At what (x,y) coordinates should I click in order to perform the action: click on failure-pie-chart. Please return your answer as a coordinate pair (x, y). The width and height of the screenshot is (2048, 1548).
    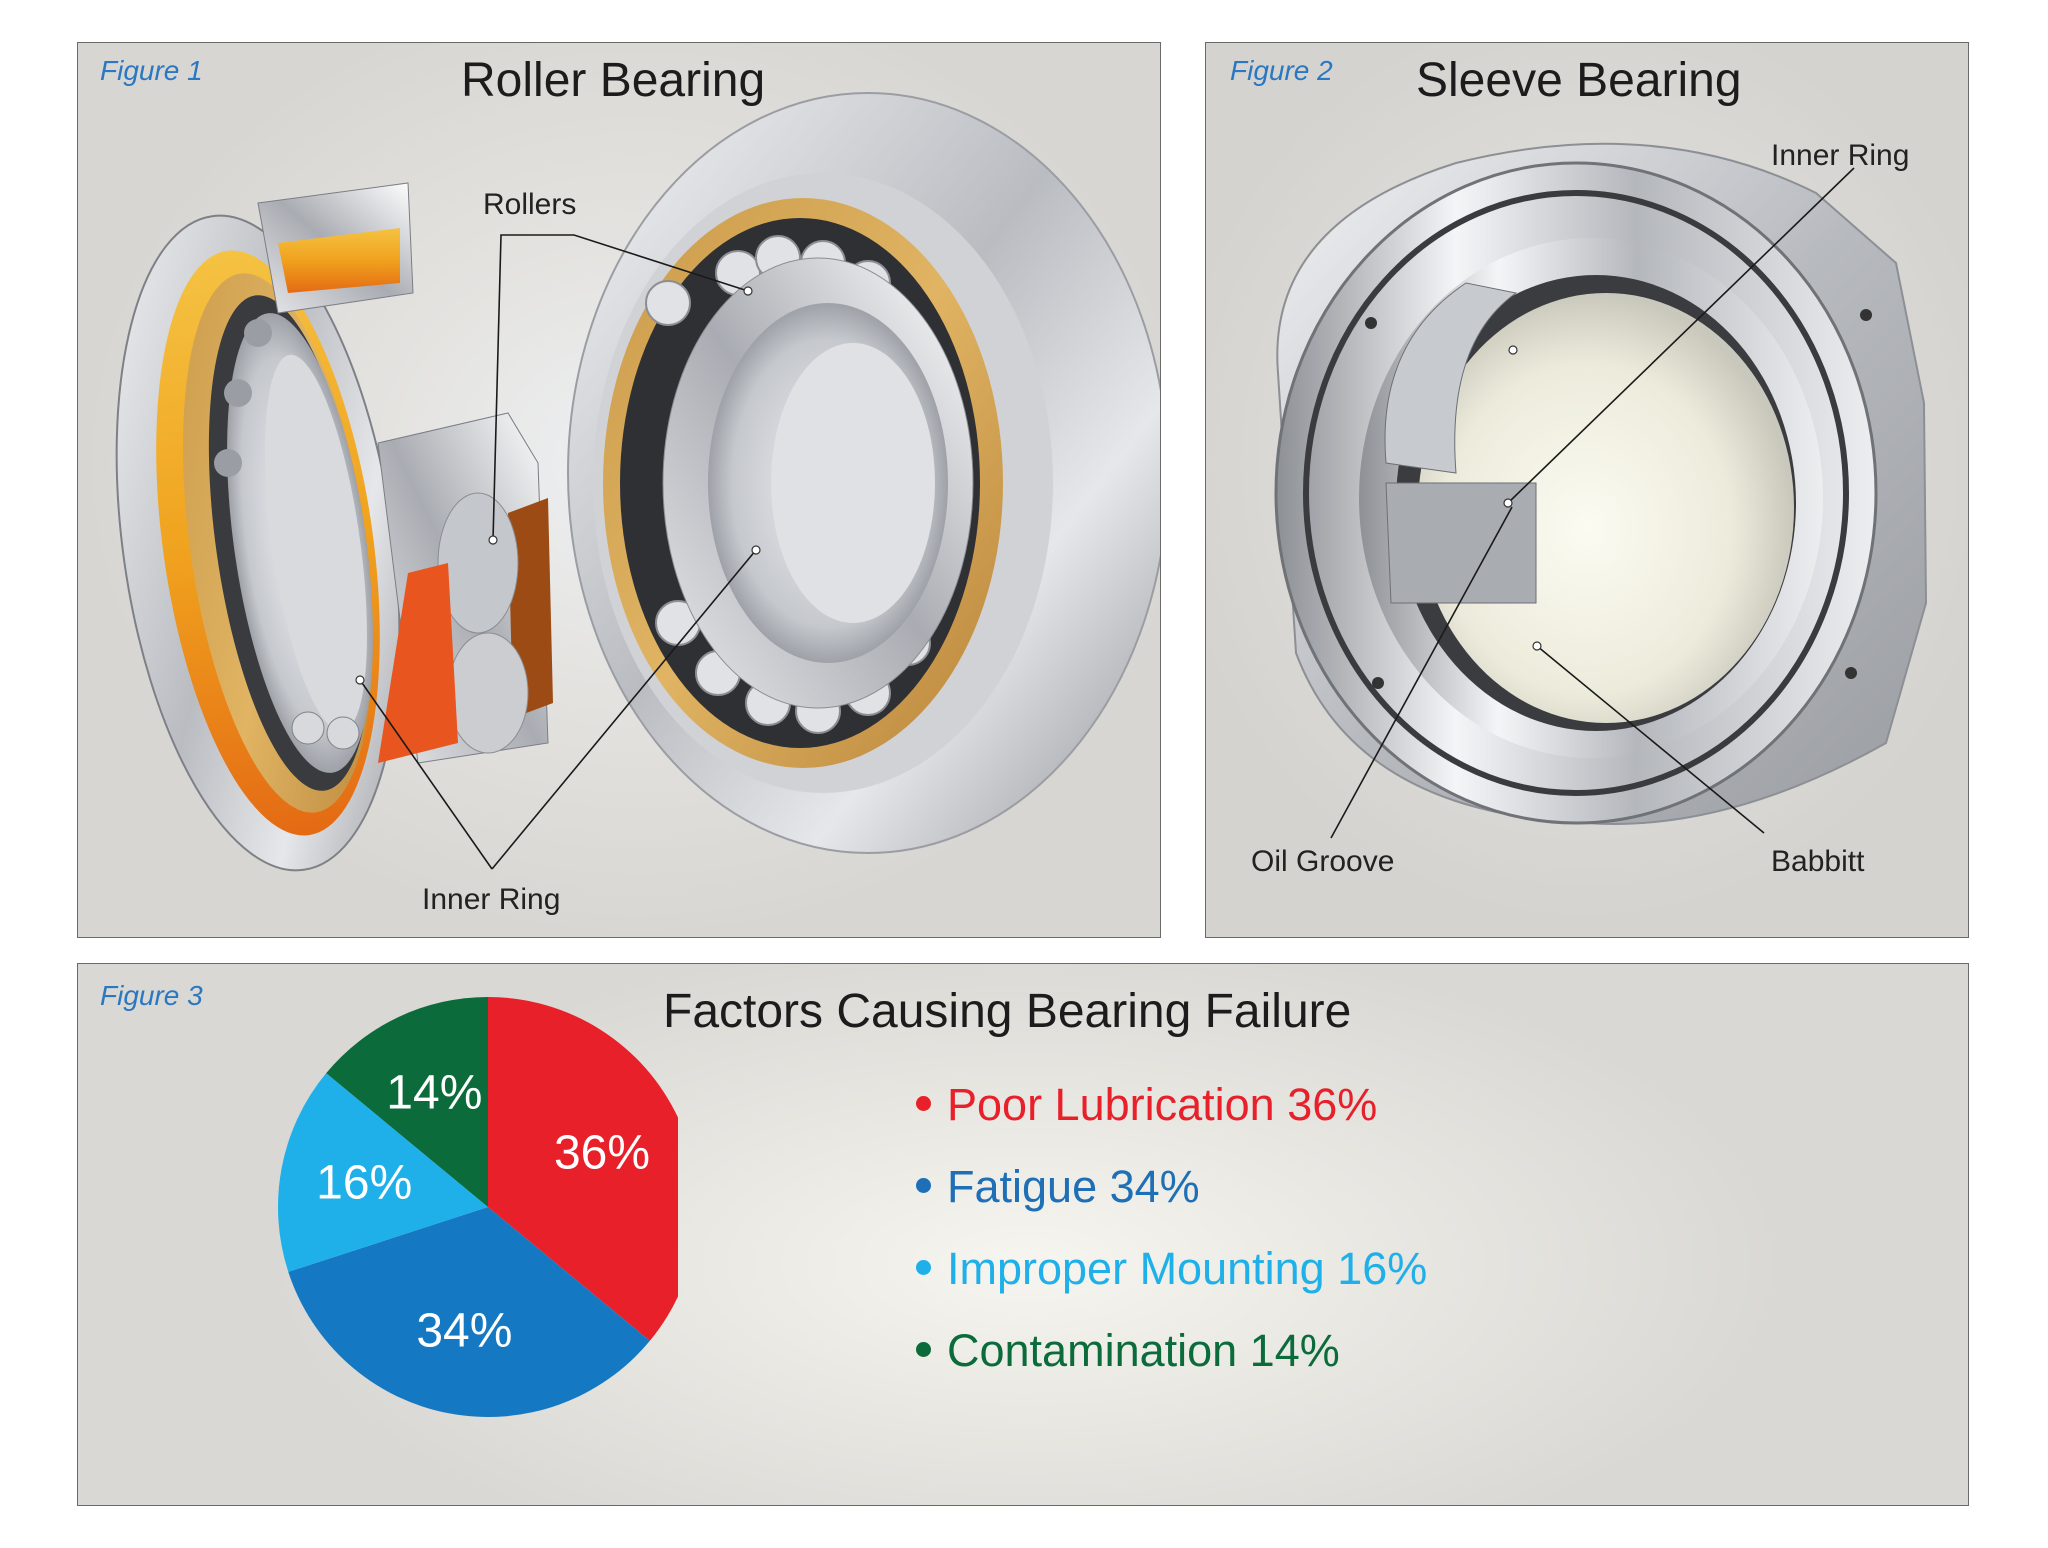
    Looking at the image, I should click on (478, 1207).